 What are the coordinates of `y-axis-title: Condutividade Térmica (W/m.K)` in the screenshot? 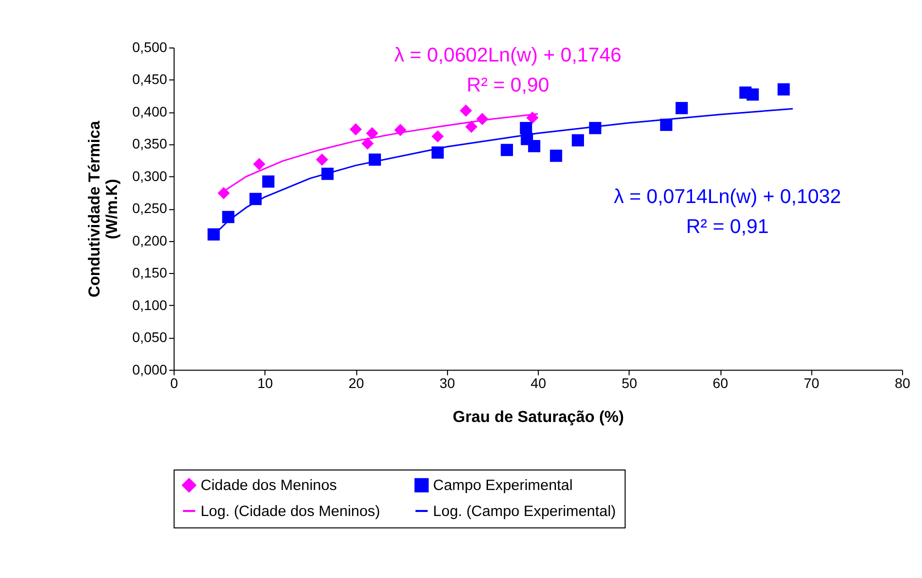 It's located at (104, 209).